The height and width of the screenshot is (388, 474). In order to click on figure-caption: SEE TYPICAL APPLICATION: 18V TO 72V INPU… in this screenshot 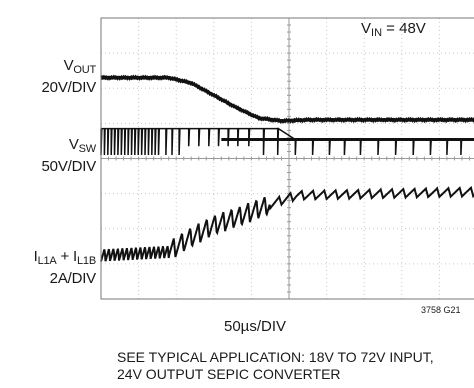, I will do `click(275, 366)`.